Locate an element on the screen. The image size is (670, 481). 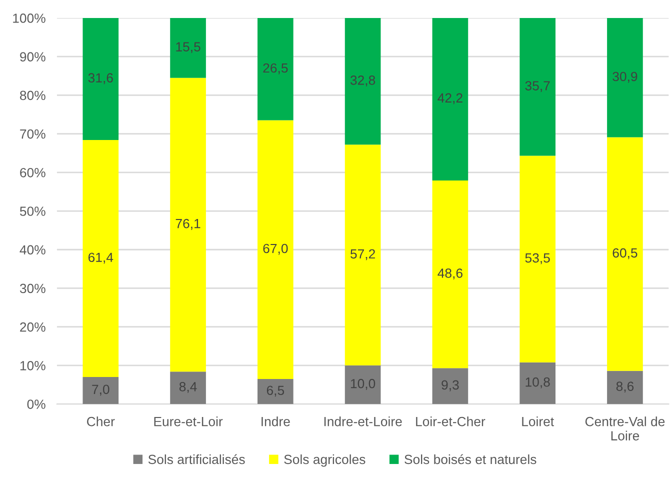
data-label: 48,6 is located at coordinates (450, 274).